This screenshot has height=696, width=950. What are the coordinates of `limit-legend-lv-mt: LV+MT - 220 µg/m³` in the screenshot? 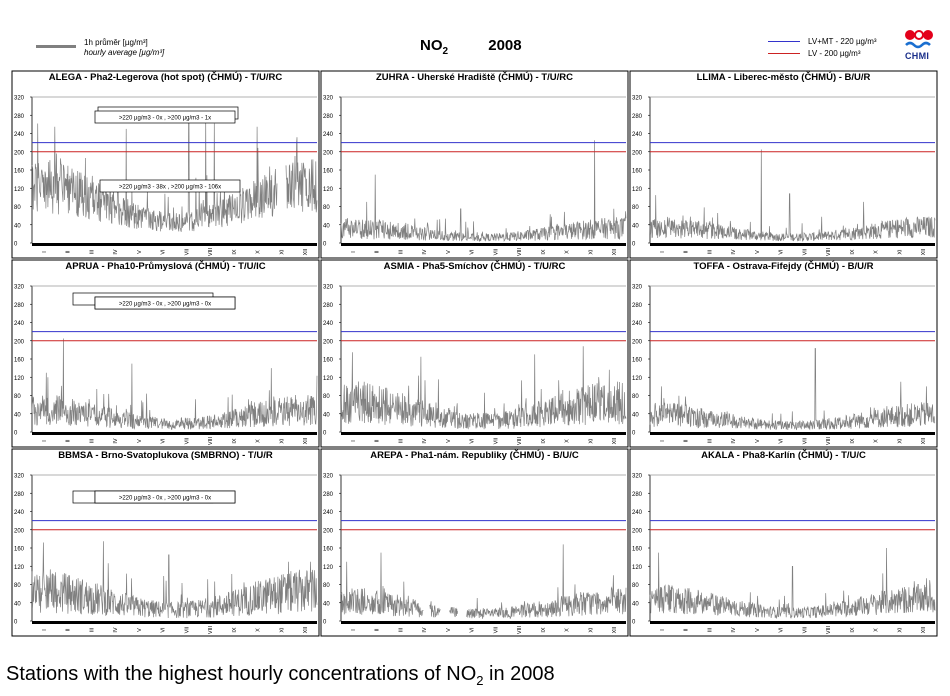 It's located at (822, 41).